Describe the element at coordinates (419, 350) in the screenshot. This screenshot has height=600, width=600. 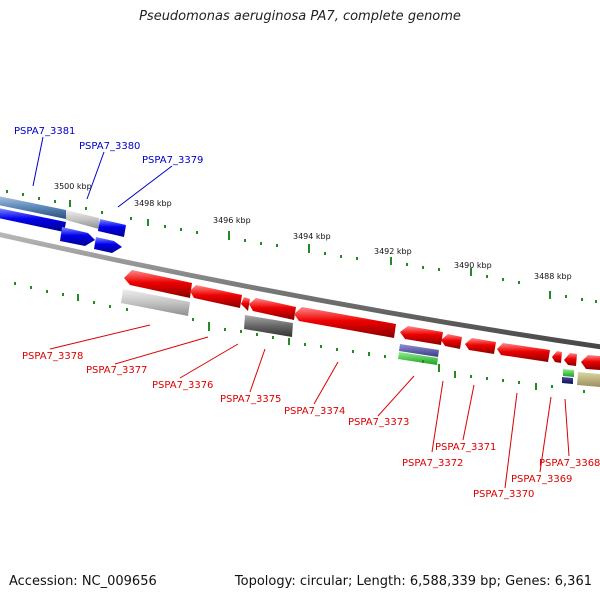
I see `feature-block-purple` at that location.